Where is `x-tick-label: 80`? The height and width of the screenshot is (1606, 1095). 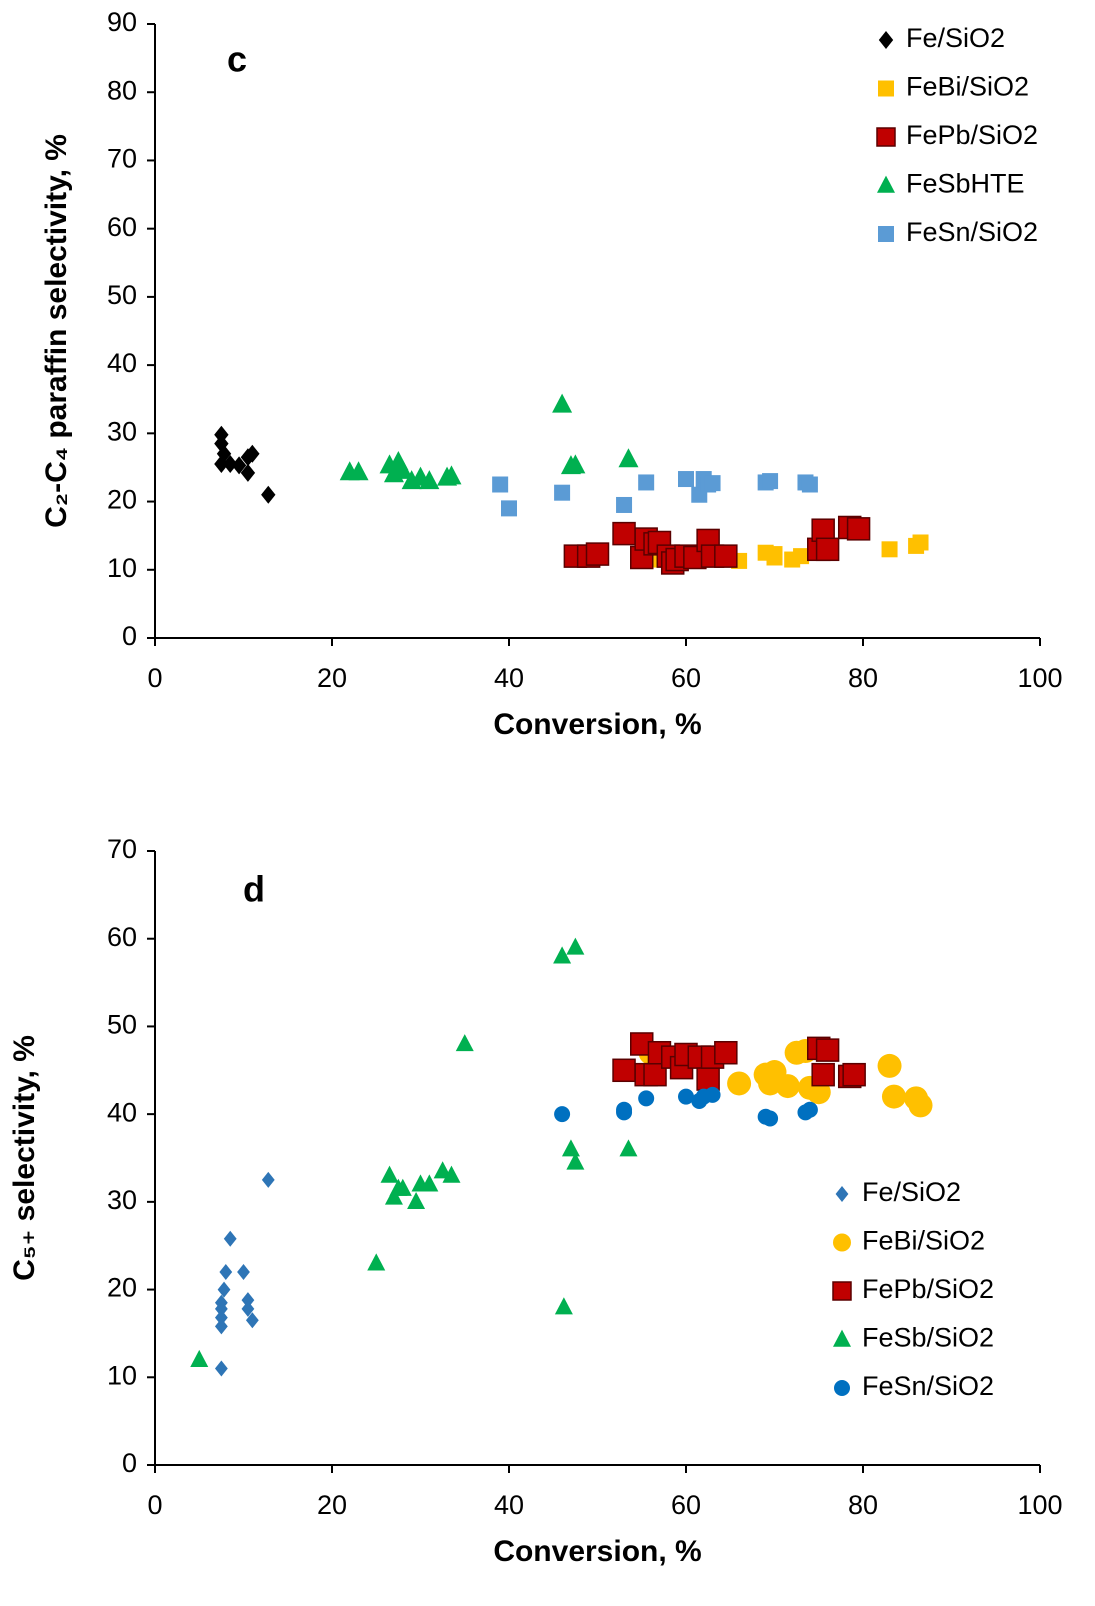
x-tick-label: 80 is located at coordinates (863, 1505).